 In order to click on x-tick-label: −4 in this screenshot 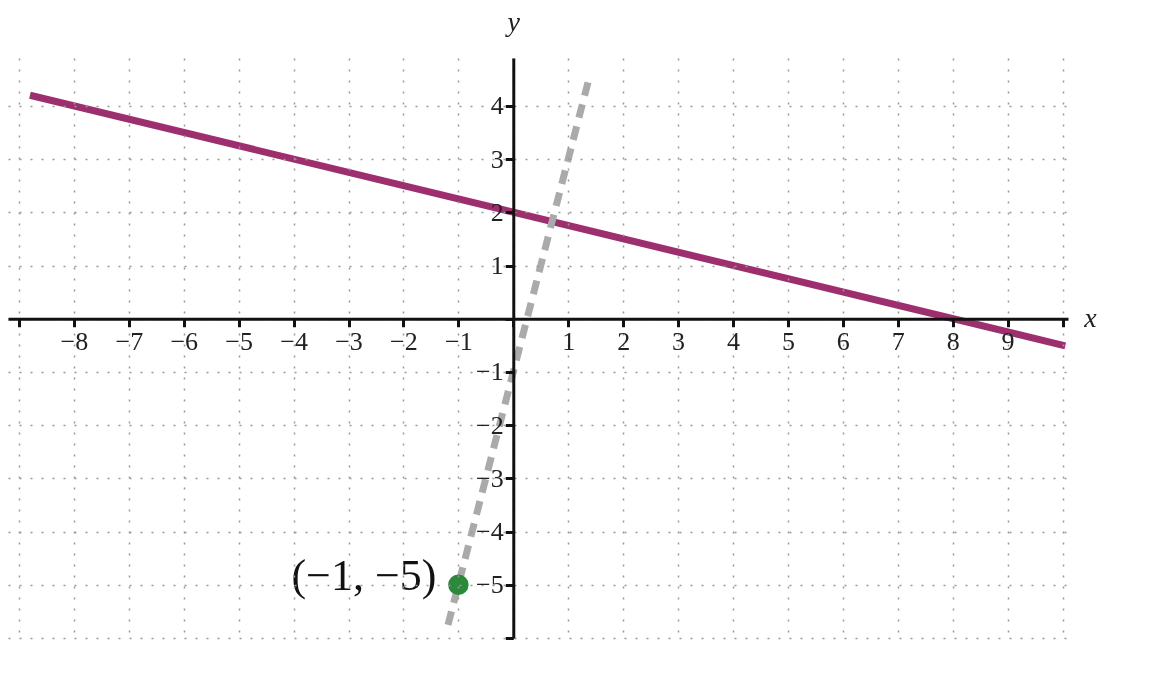, I will do `click(294, 342)`.